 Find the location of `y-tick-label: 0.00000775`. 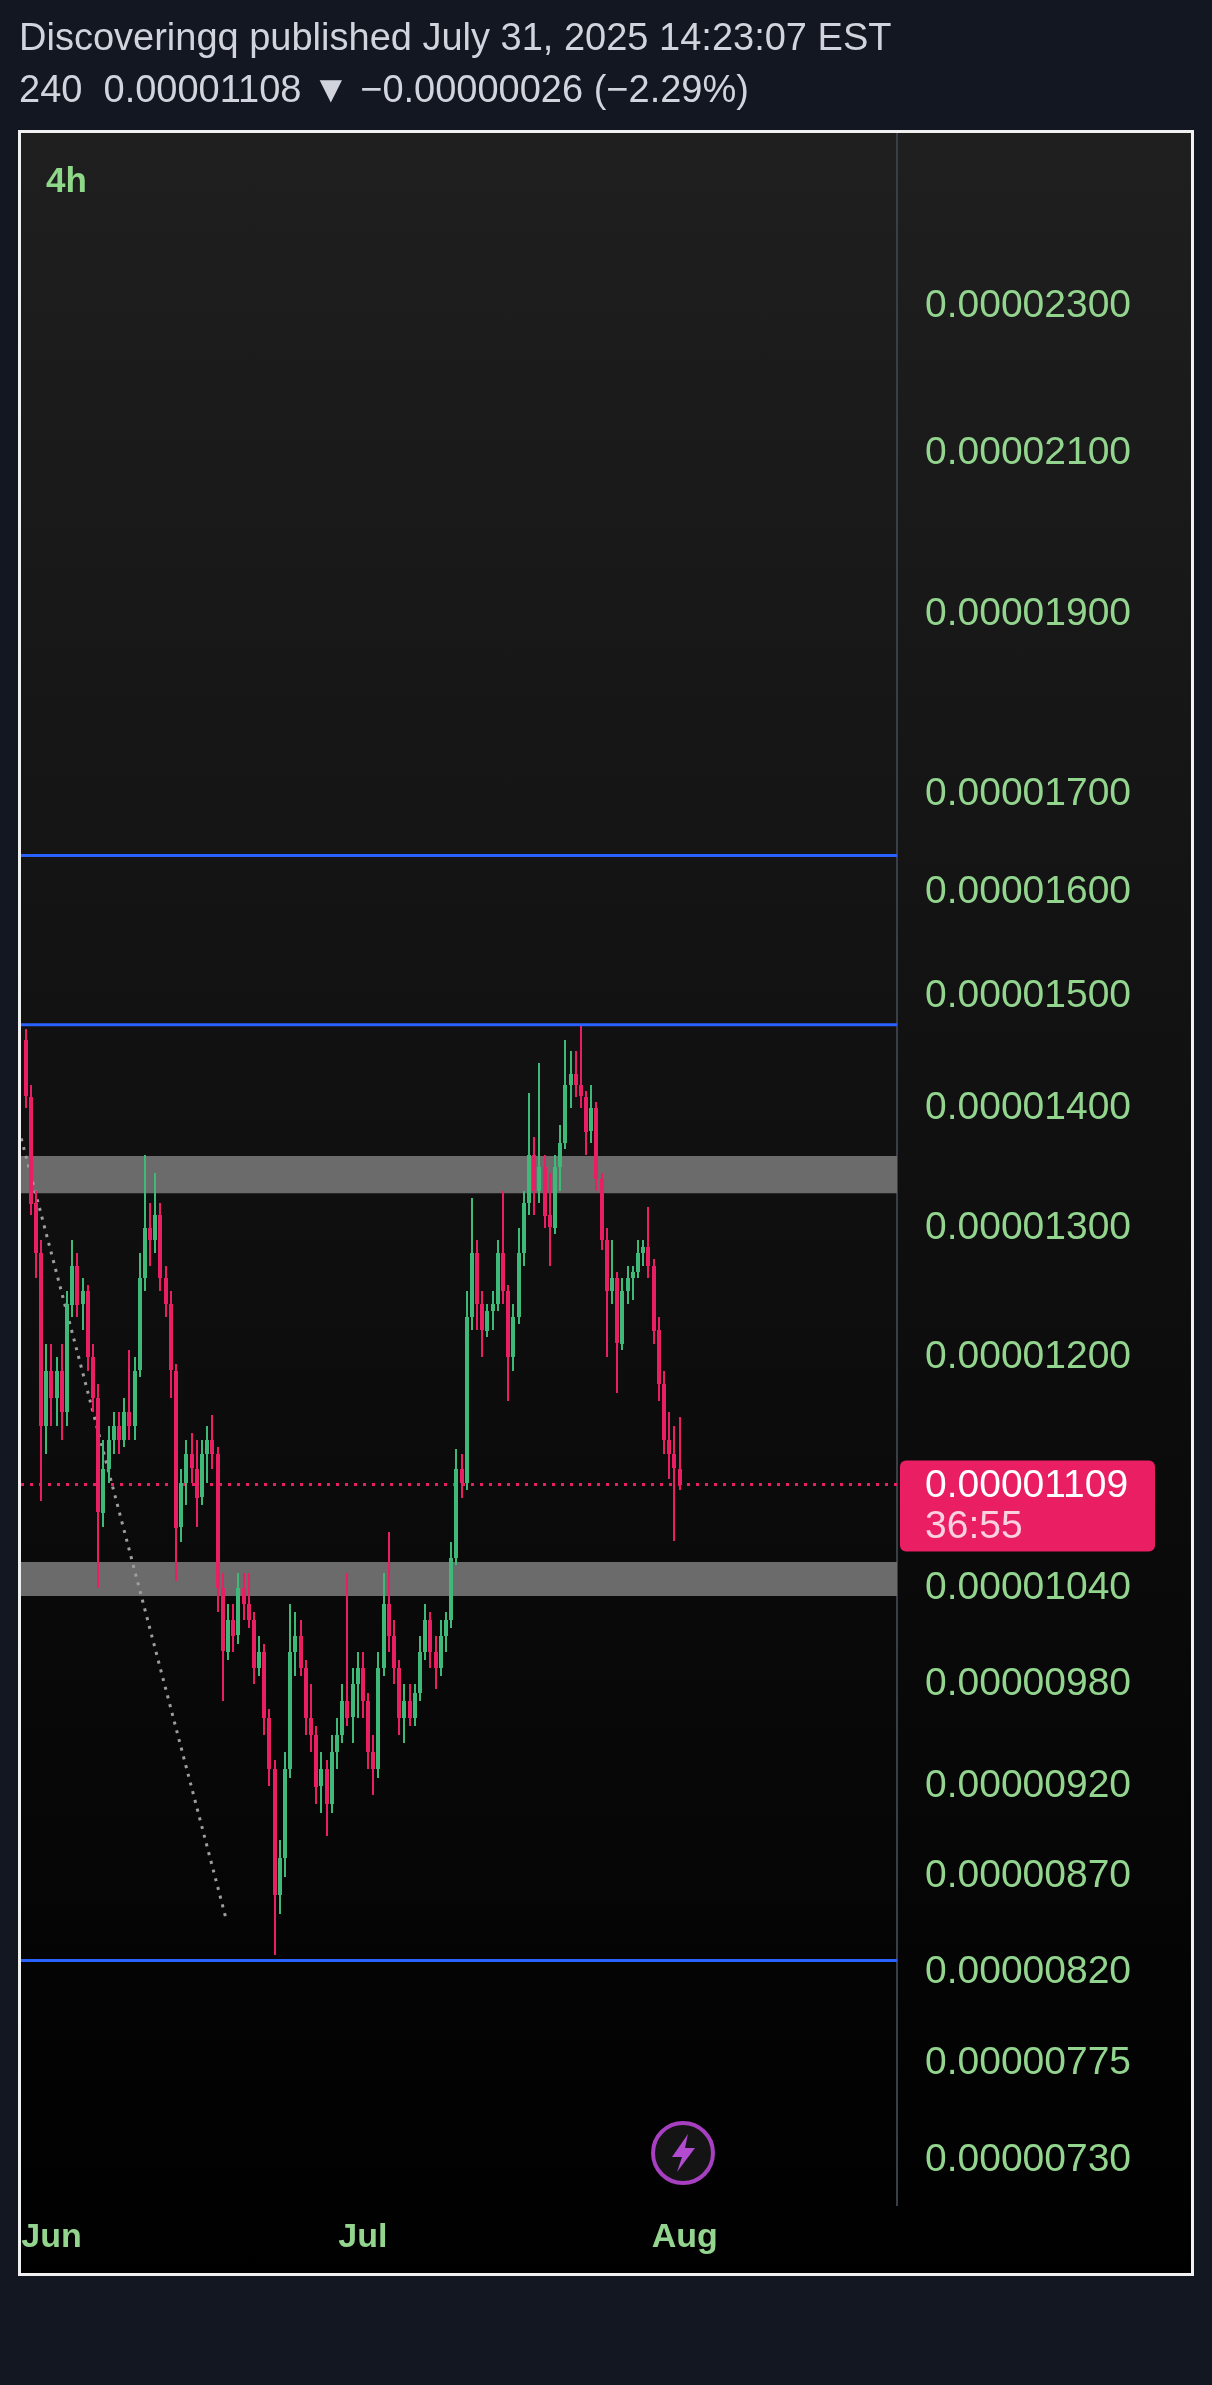

y-tick-label: 0.00000775 is located at coordinates (1028, 2061).